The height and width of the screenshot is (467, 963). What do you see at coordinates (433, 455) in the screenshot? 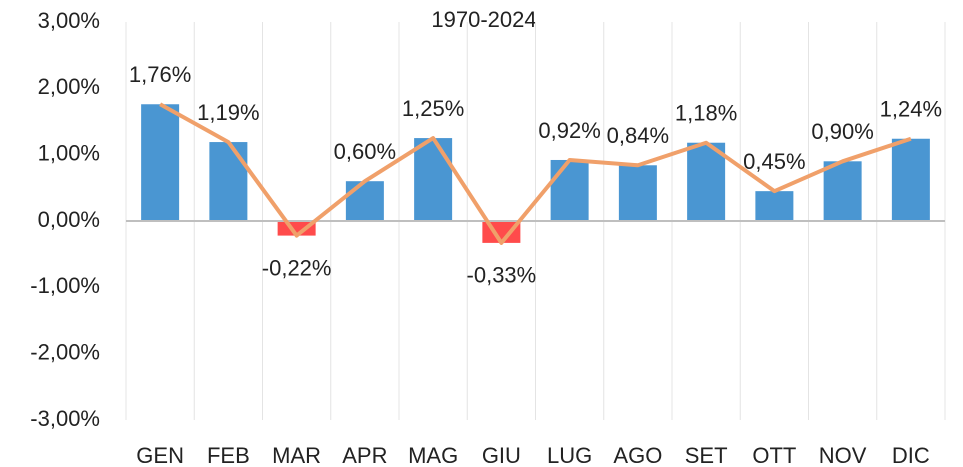
I see `x-tick-label: MAG` at bounding box center [433, 455].